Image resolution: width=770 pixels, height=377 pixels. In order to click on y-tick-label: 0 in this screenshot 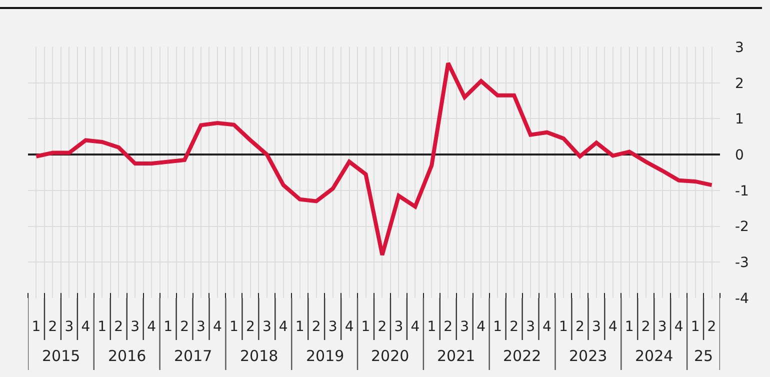, I will do `click(739, 155)`.